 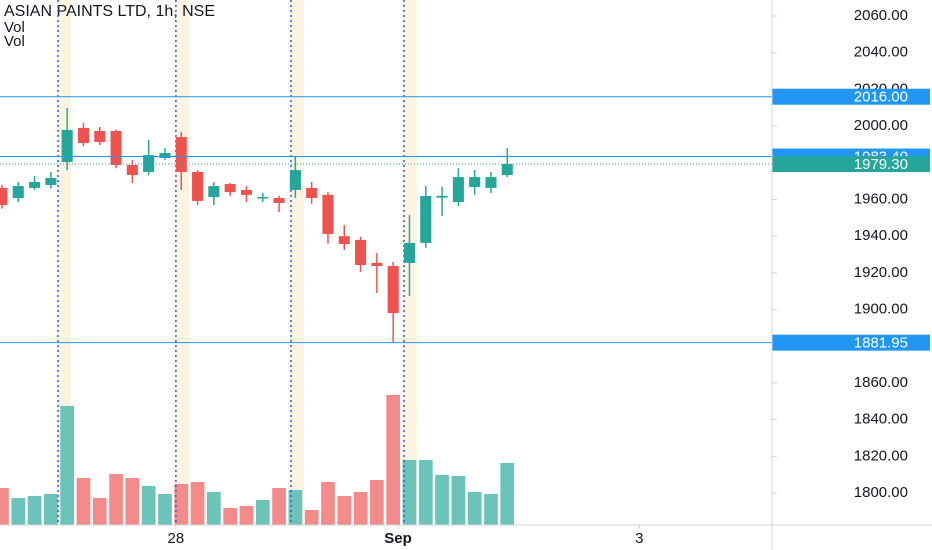 What do you see at coordinates (881, 52) in the screenshot?
I see `y-tick-label: 2040.00` at bounding box center [881, 52].